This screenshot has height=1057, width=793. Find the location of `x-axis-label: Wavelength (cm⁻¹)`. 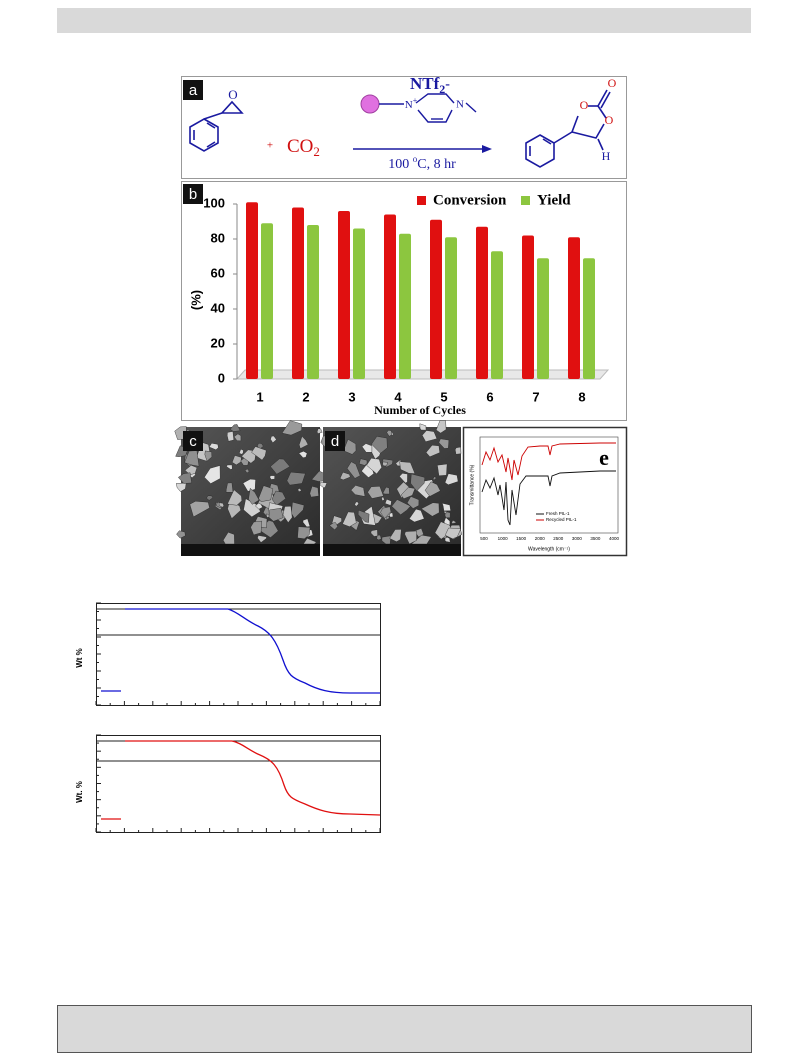

x-axis-label: Wavelength (cm⁻¹) is located at coordinates (549, 549).